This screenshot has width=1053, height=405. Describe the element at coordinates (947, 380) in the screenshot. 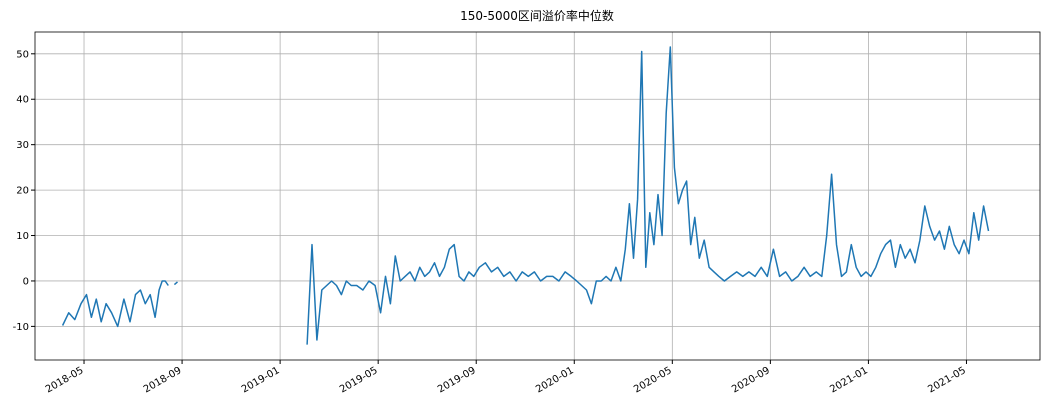

I see `x-tick-label: 2021-05` at that location.